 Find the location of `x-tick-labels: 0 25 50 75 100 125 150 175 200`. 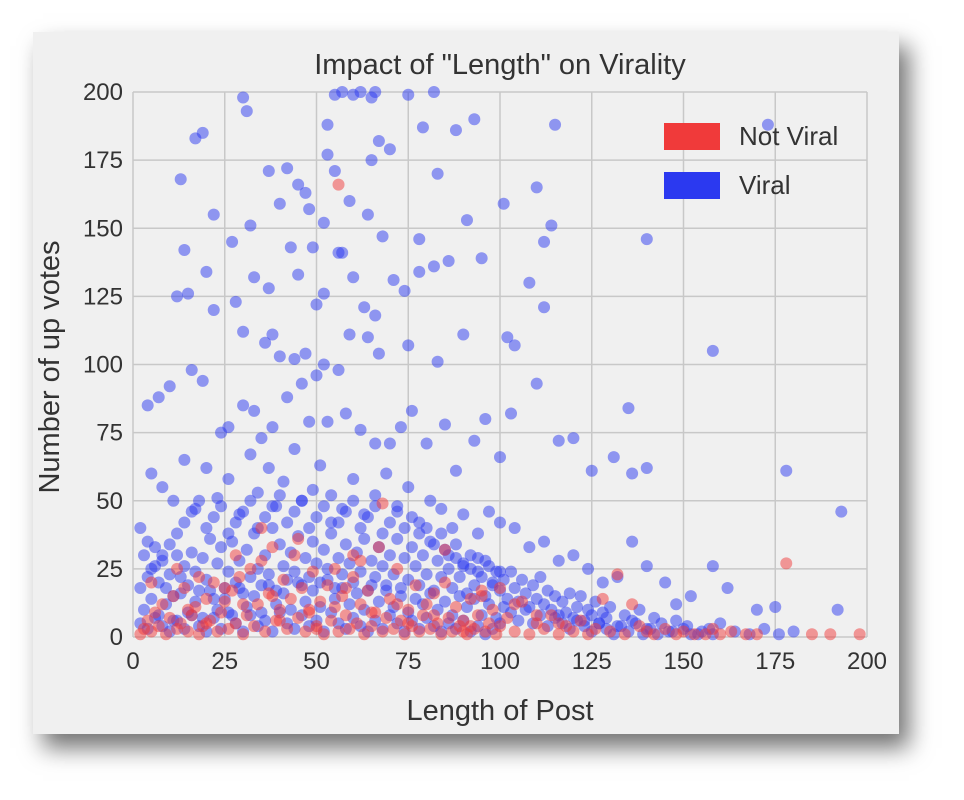

x-tick-labels: 0 25 50 75 100 125 150 175 200 is located at coordinates (506, 661).